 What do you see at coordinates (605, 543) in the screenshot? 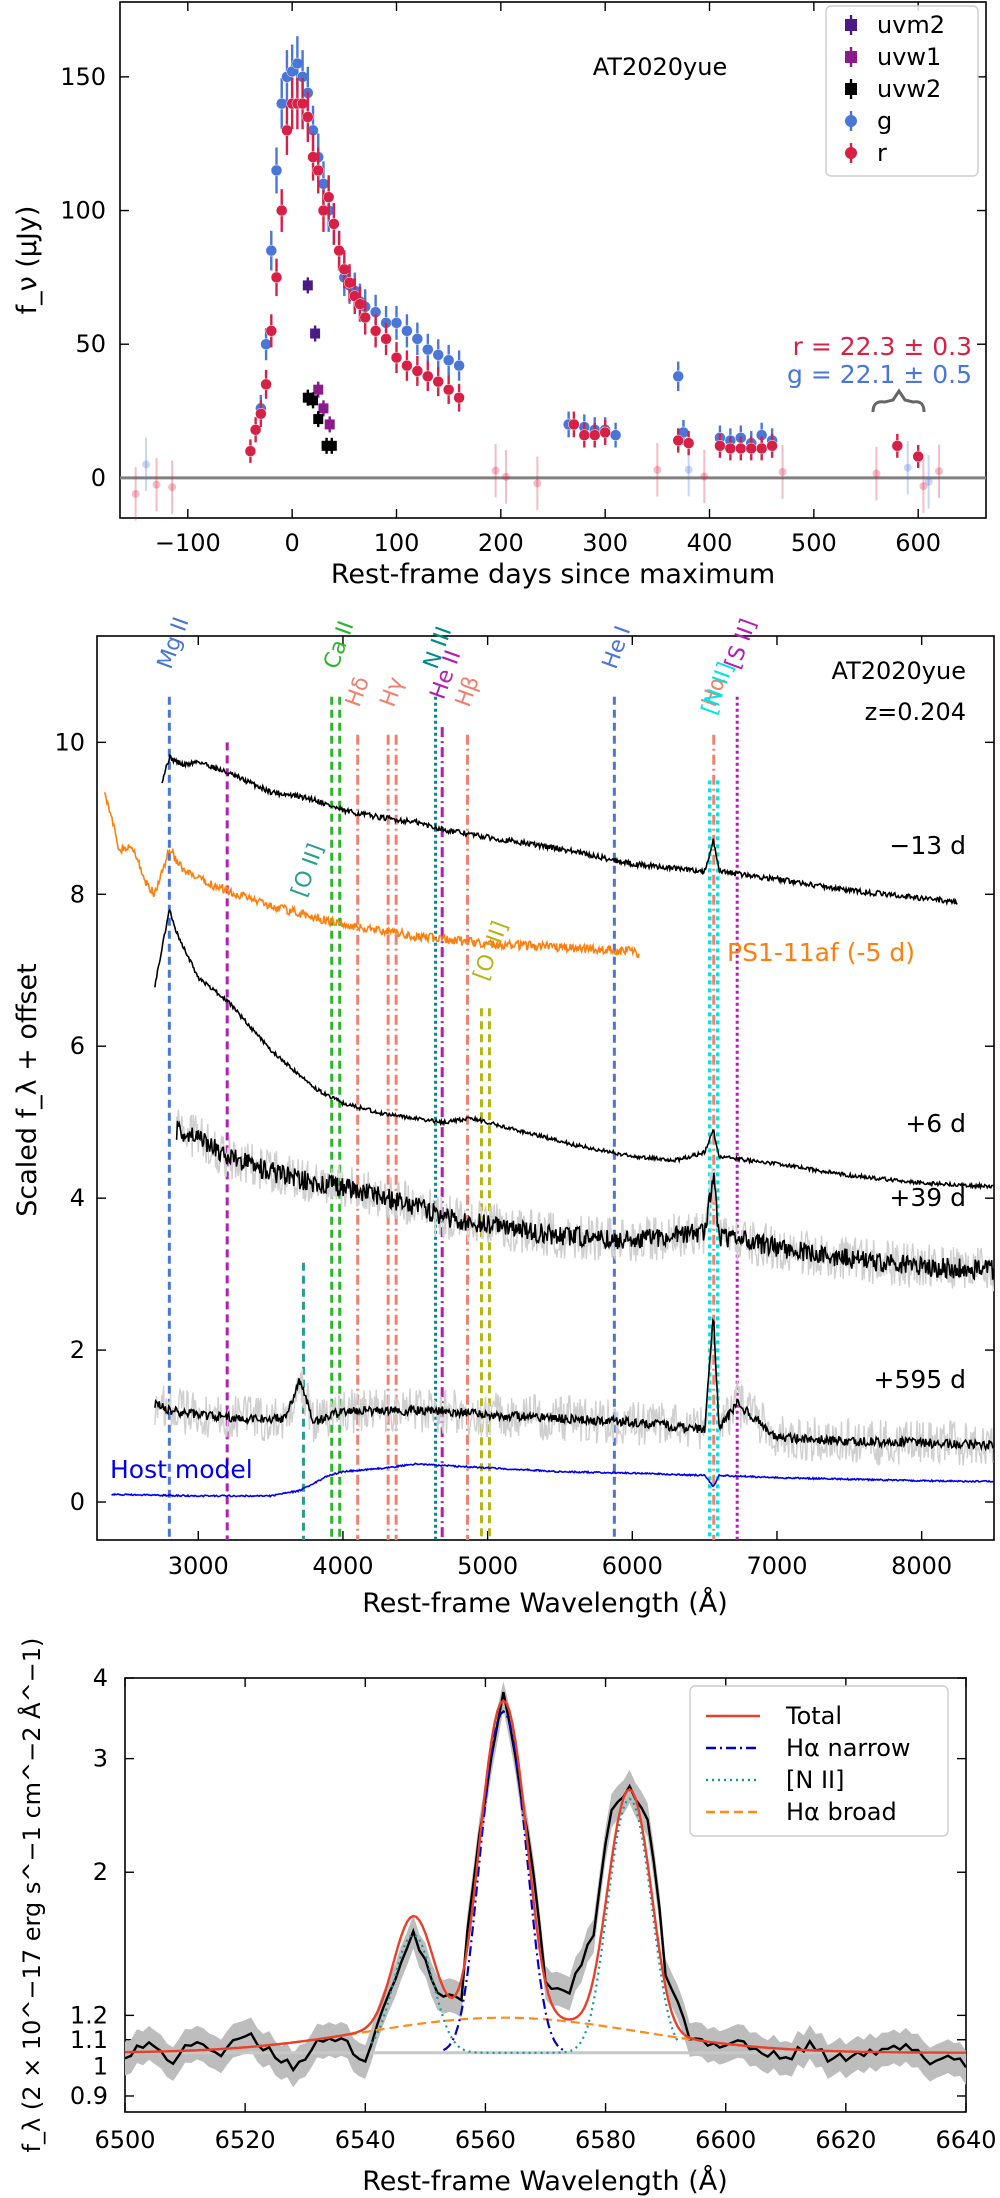
I see `p1-xtick-label: 300` at bounding box center [605, 543].